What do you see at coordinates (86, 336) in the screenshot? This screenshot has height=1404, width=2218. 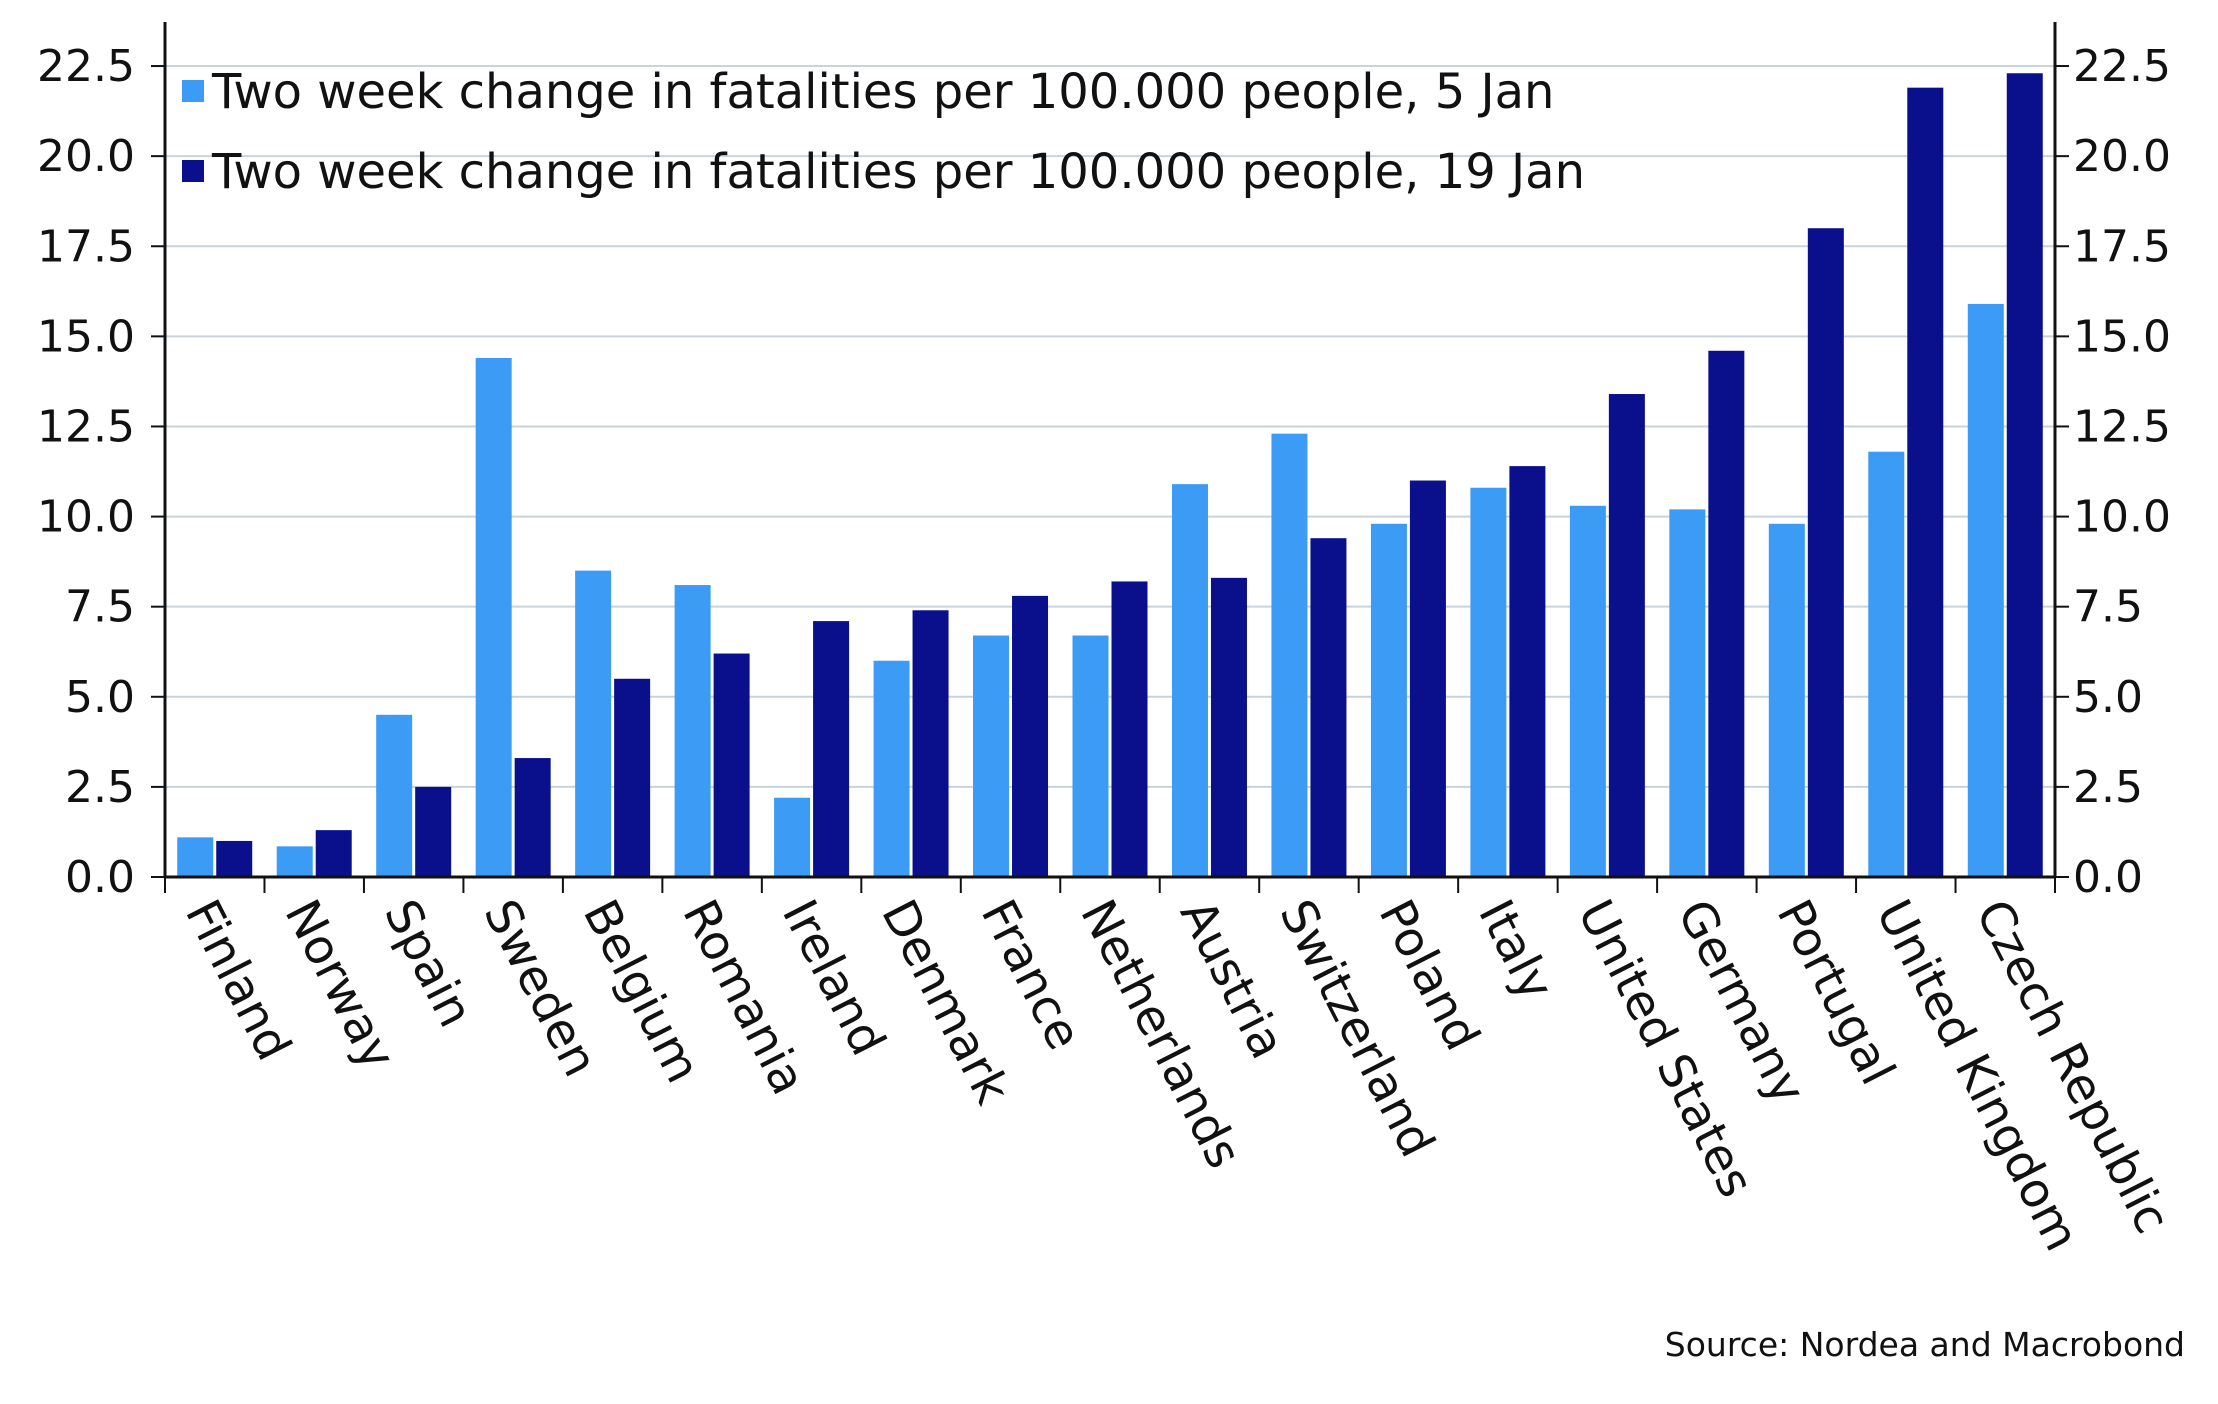 I see `y-tick-label-left: 15.0` at bounding box center [86, 336].